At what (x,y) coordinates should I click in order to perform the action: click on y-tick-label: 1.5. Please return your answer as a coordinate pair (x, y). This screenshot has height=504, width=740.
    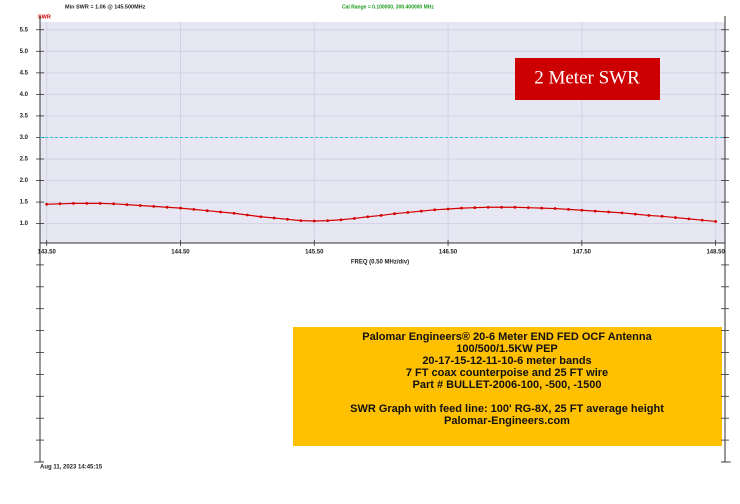
    Looking at the image, I should click on (24, 203).